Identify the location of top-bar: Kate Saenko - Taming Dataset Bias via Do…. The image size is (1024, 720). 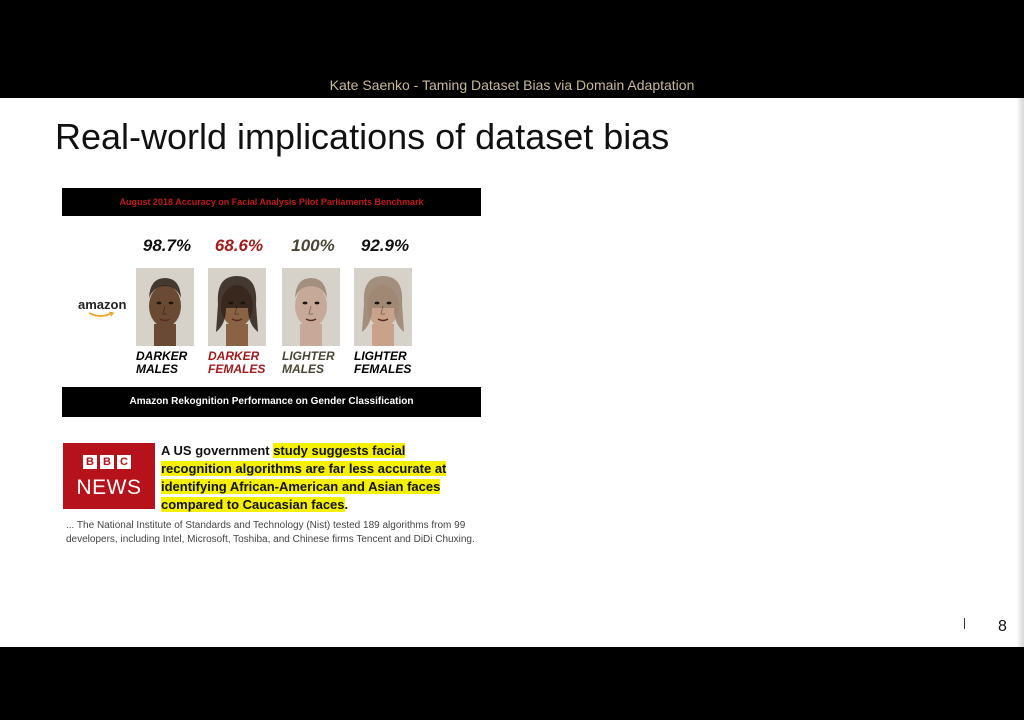
(512, 49).